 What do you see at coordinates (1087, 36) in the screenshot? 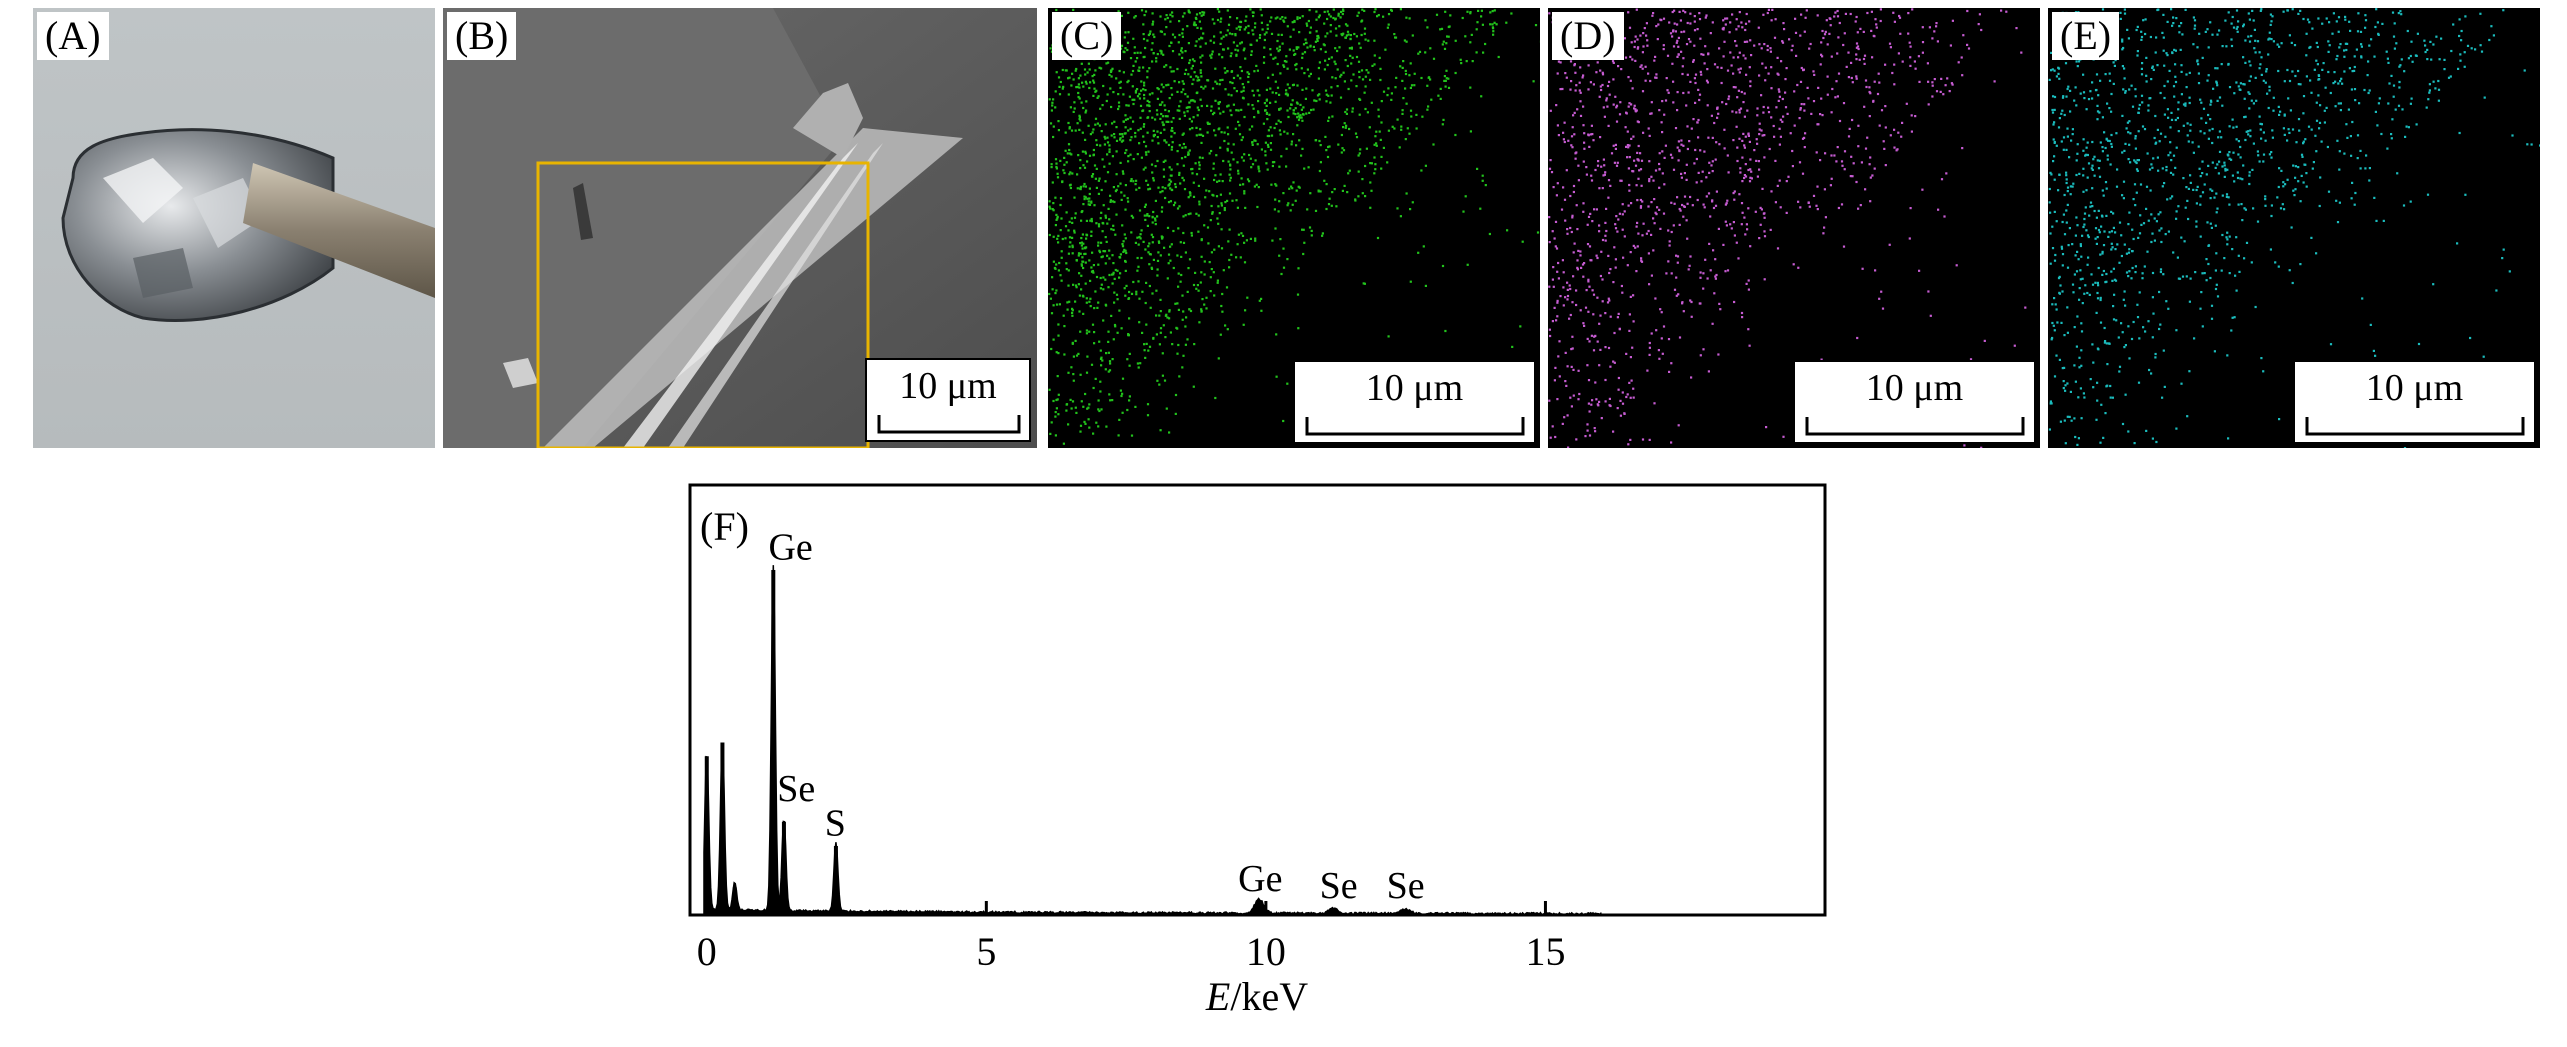
I see `panel-c-label: (C)` at bounding box center [1087, 36].